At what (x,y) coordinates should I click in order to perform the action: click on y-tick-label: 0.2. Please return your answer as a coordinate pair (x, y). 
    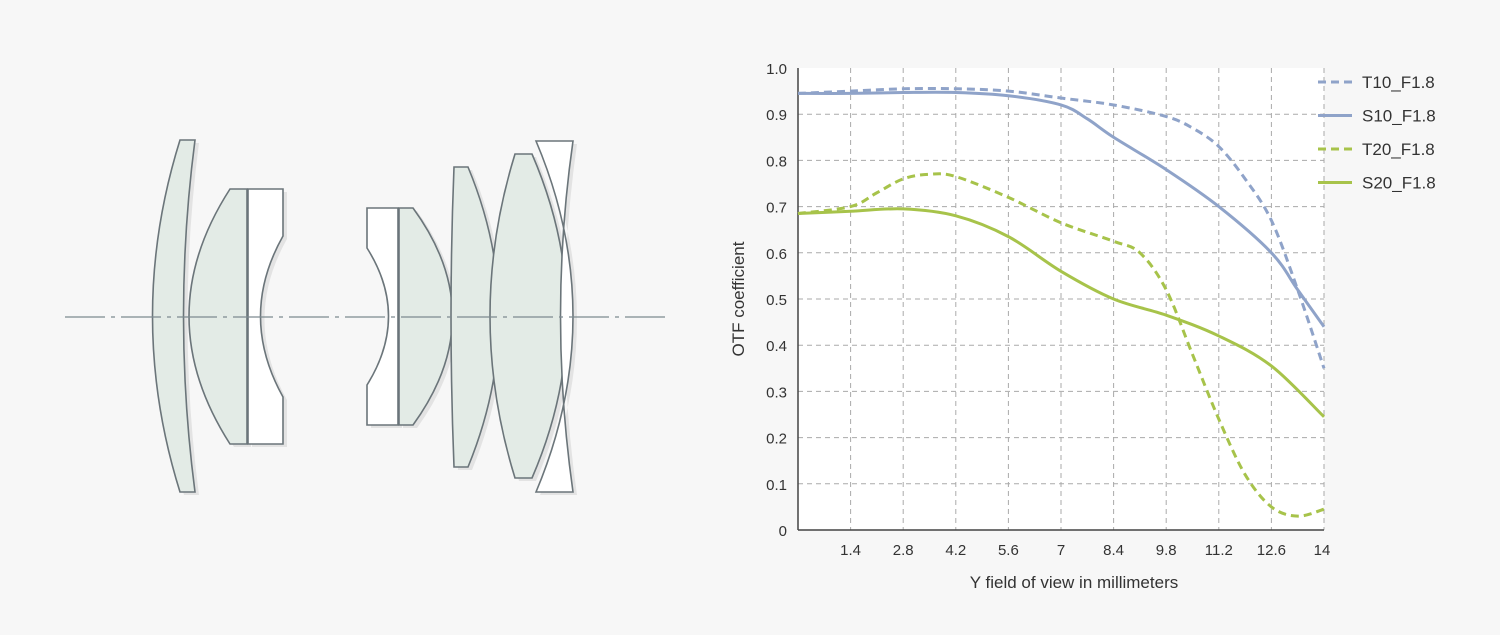
    Looking at the image, I should click on (776, 439).